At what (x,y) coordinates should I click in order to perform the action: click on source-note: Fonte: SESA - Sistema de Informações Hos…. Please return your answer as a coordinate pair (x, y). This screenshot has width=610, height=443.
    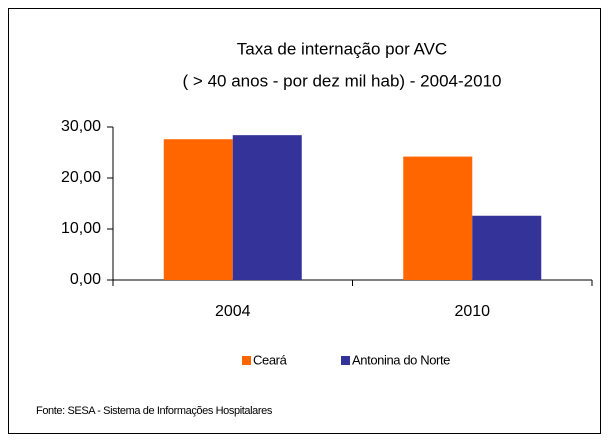
    Looking at the image, I should click on (154, 411).